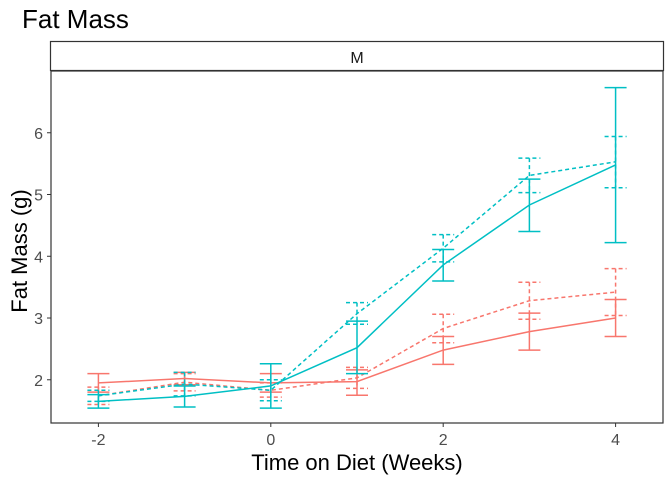 Image resolution: width=672 pixels, height=480 pixels. I want to click on x-tick-label: 0, so click(270, 440).